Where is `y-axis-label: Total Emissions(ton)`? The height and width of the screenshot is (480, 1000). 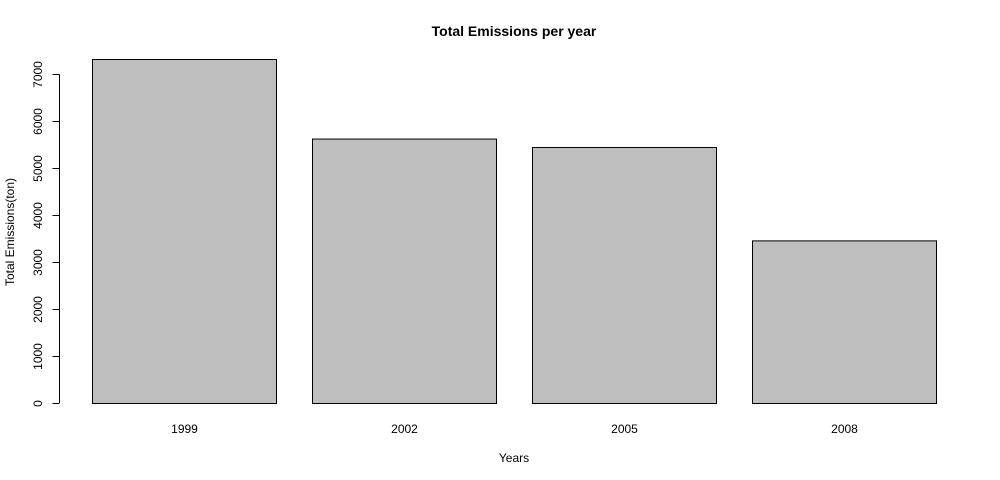 y-axis-label: Total Emissions(ton) is located at coordinates (10, 232).